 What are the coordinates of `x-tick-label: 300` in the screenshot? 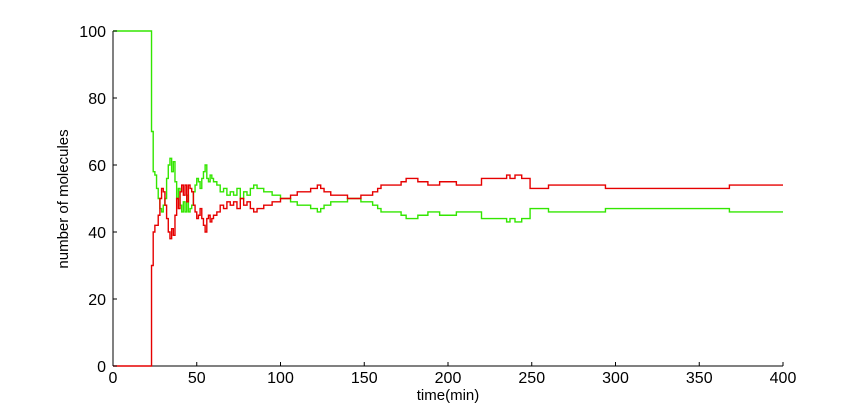 It's located at (615, 378).